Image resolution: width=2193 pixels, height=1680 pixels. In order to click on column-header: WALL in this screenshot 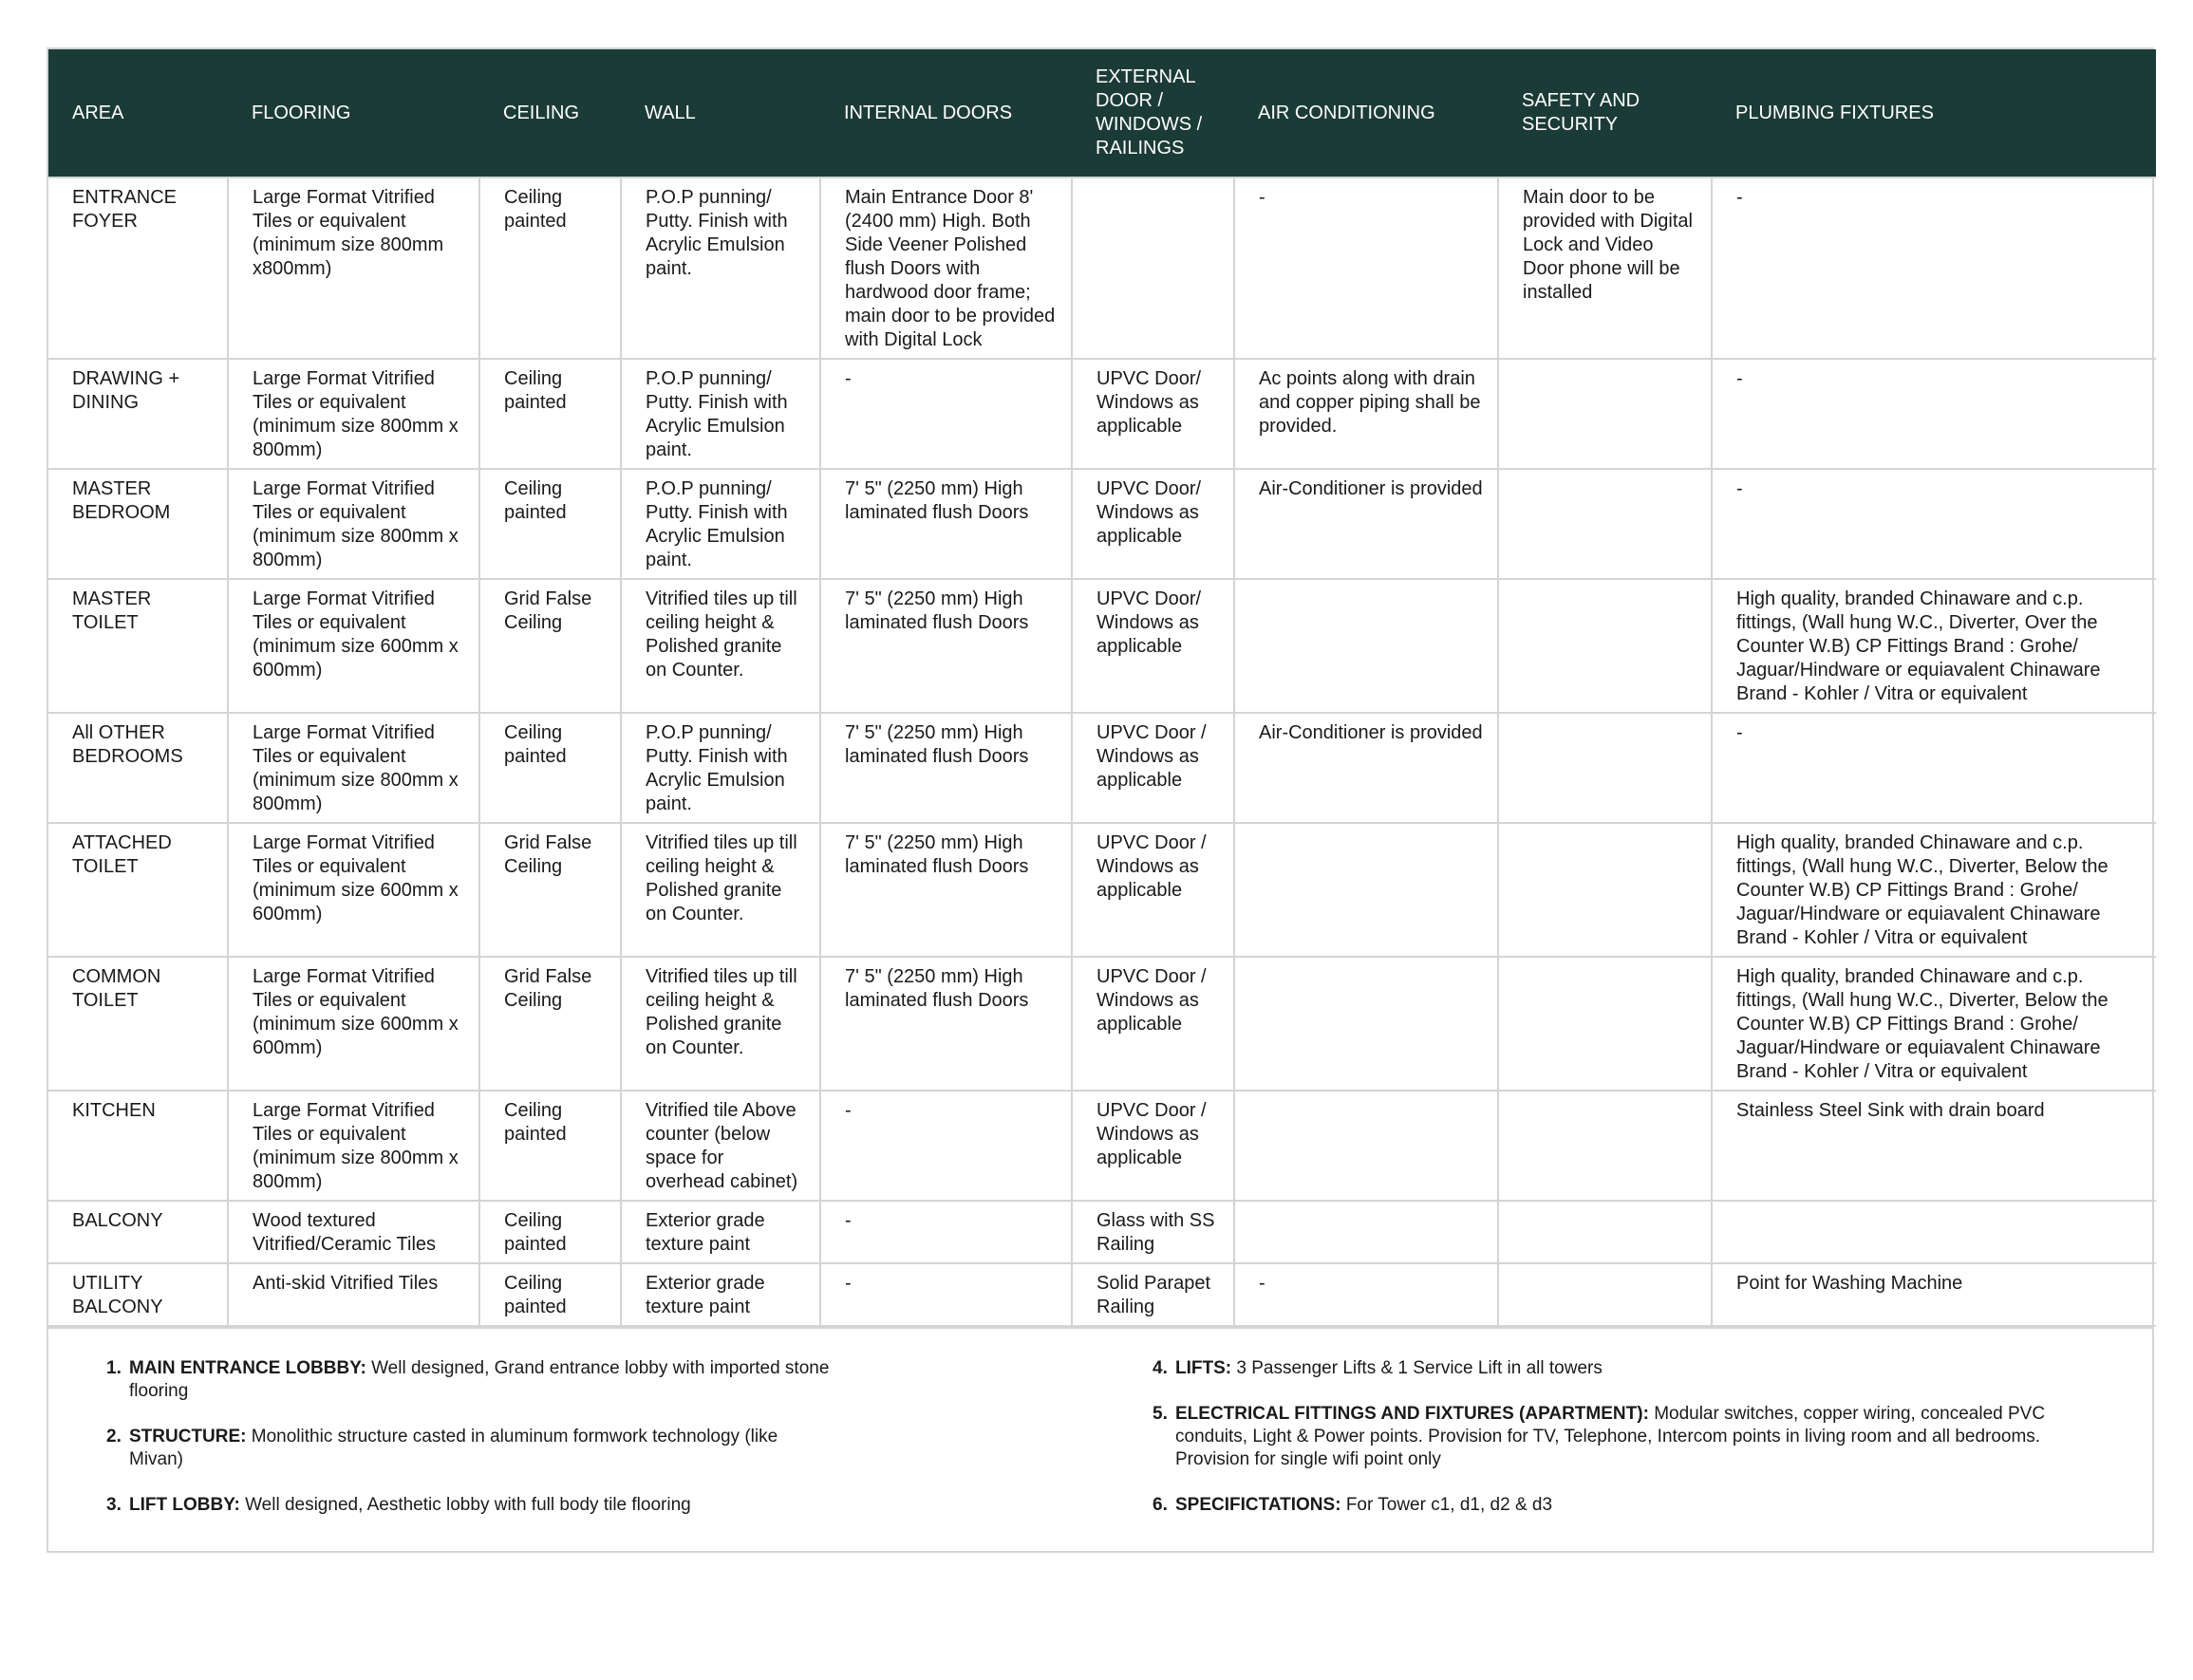, I will do `click(720, 113)`.